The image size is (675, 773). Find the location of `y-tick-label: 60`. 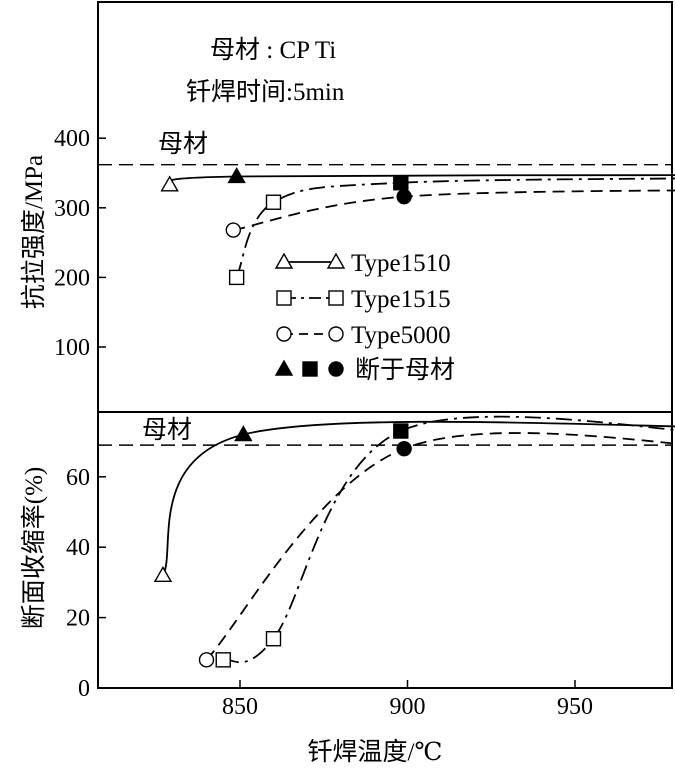

y-tick-label: 60 is located at coordinates (78, 478).